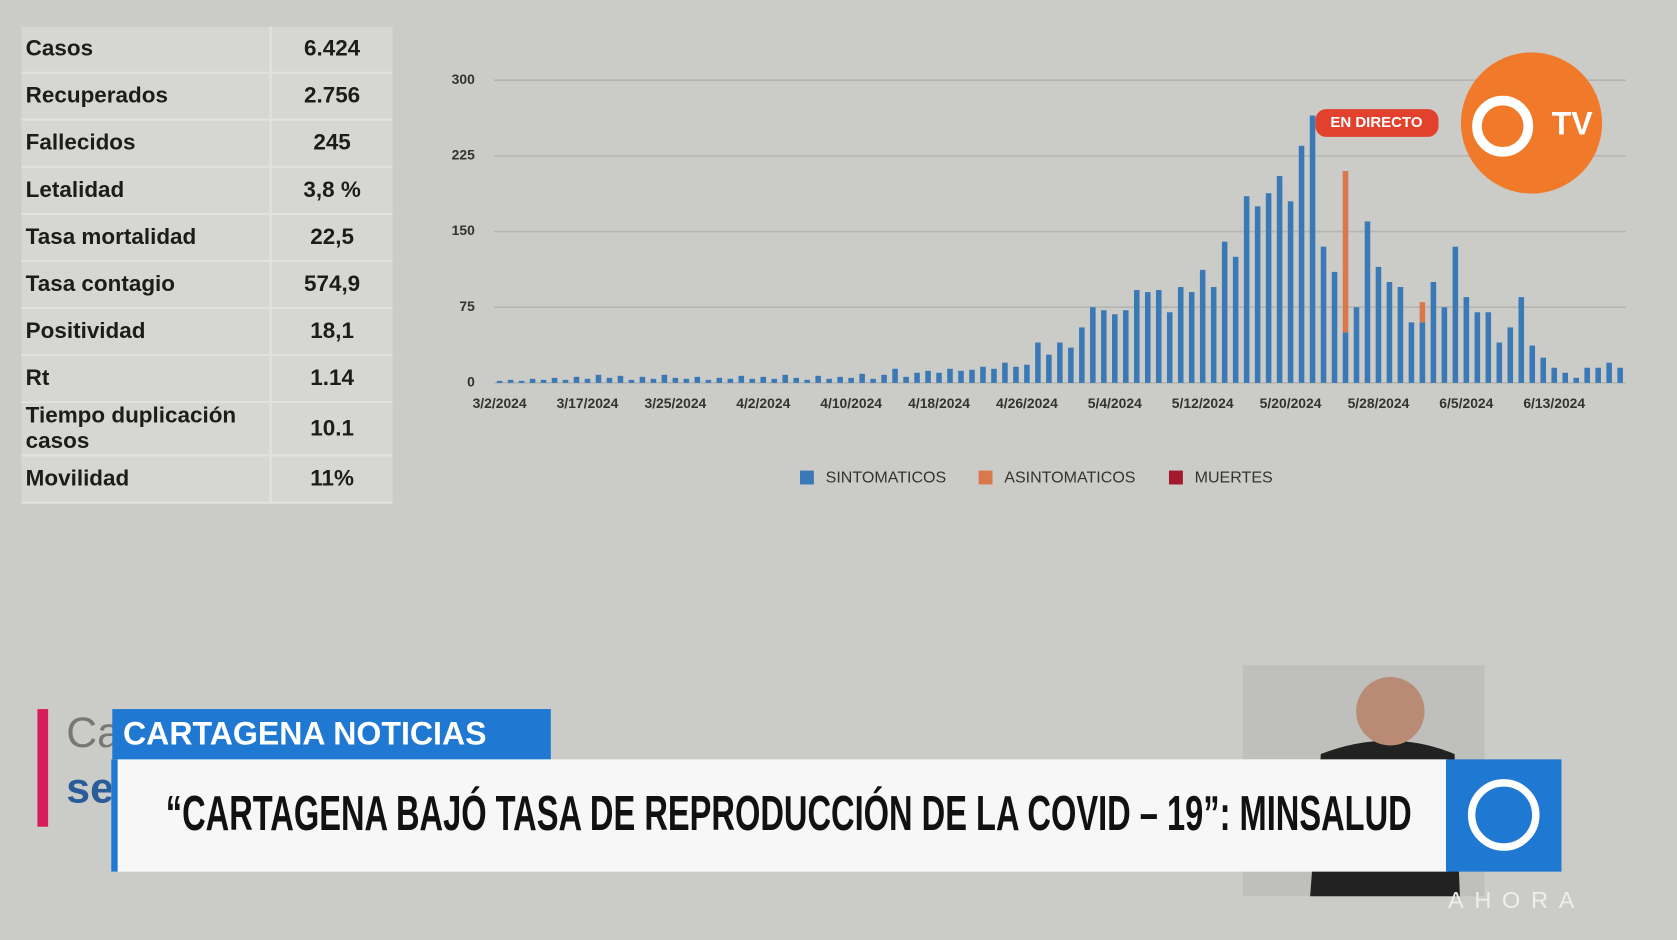 This screenshot has width=1677, height=940. I want to click on signer-head, so click(1390, 711).